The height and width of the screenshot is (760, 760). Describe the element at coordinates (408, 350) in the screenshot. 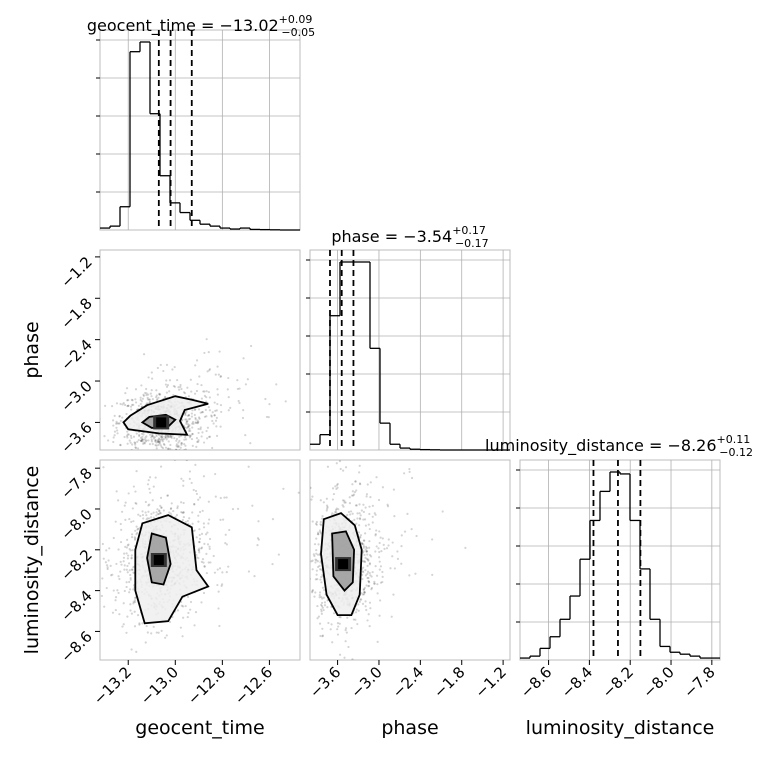

I see `hist-panel-phase` at that location.